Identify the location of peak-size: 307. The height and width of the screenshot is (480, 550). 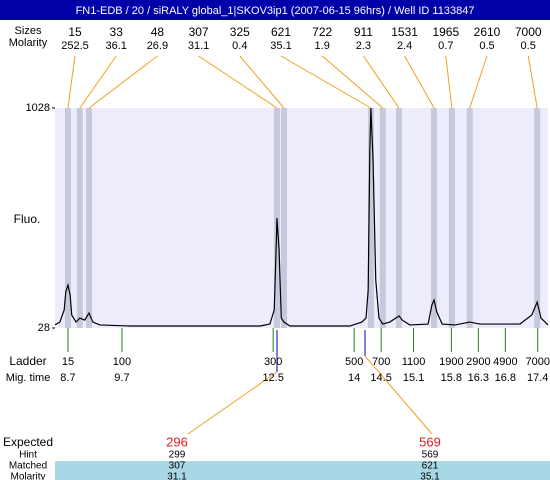
(199, 32).